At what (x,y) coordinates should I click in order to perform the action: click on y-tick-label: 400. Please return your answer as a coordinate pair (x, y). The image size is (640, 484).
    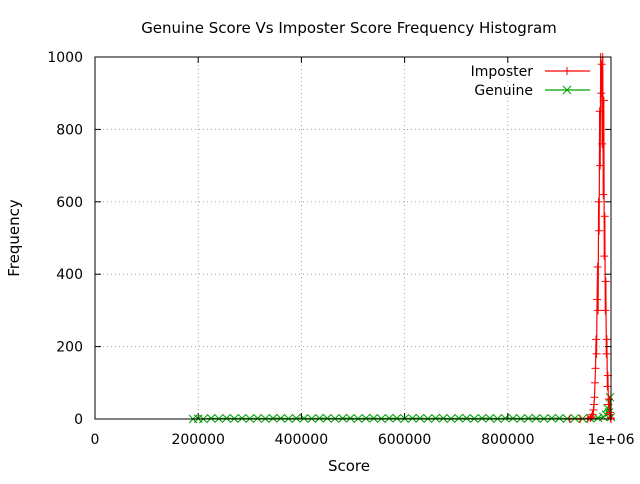
    Looking at the image, I should click on (69, 275).